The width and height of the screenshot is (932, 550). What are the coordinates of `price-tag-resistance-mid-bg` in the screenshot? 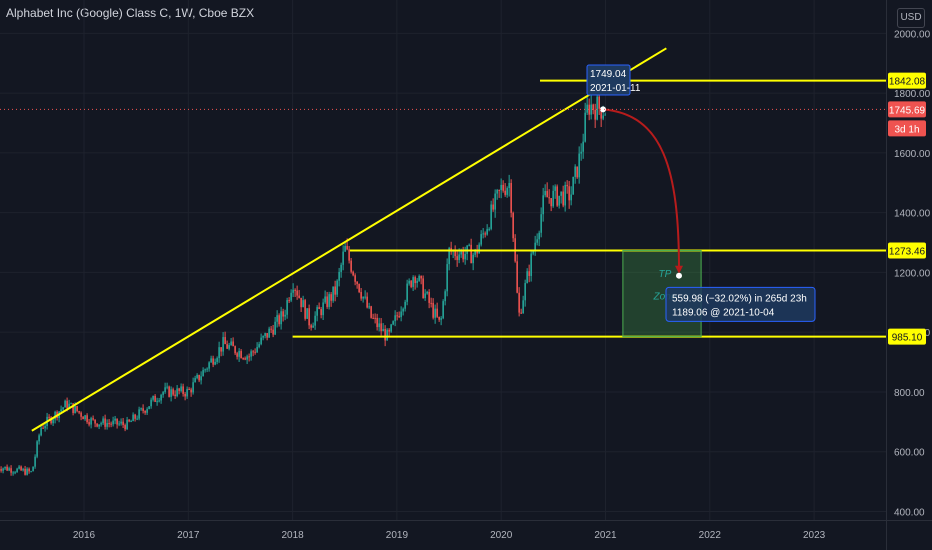 It's located at (907, 250).